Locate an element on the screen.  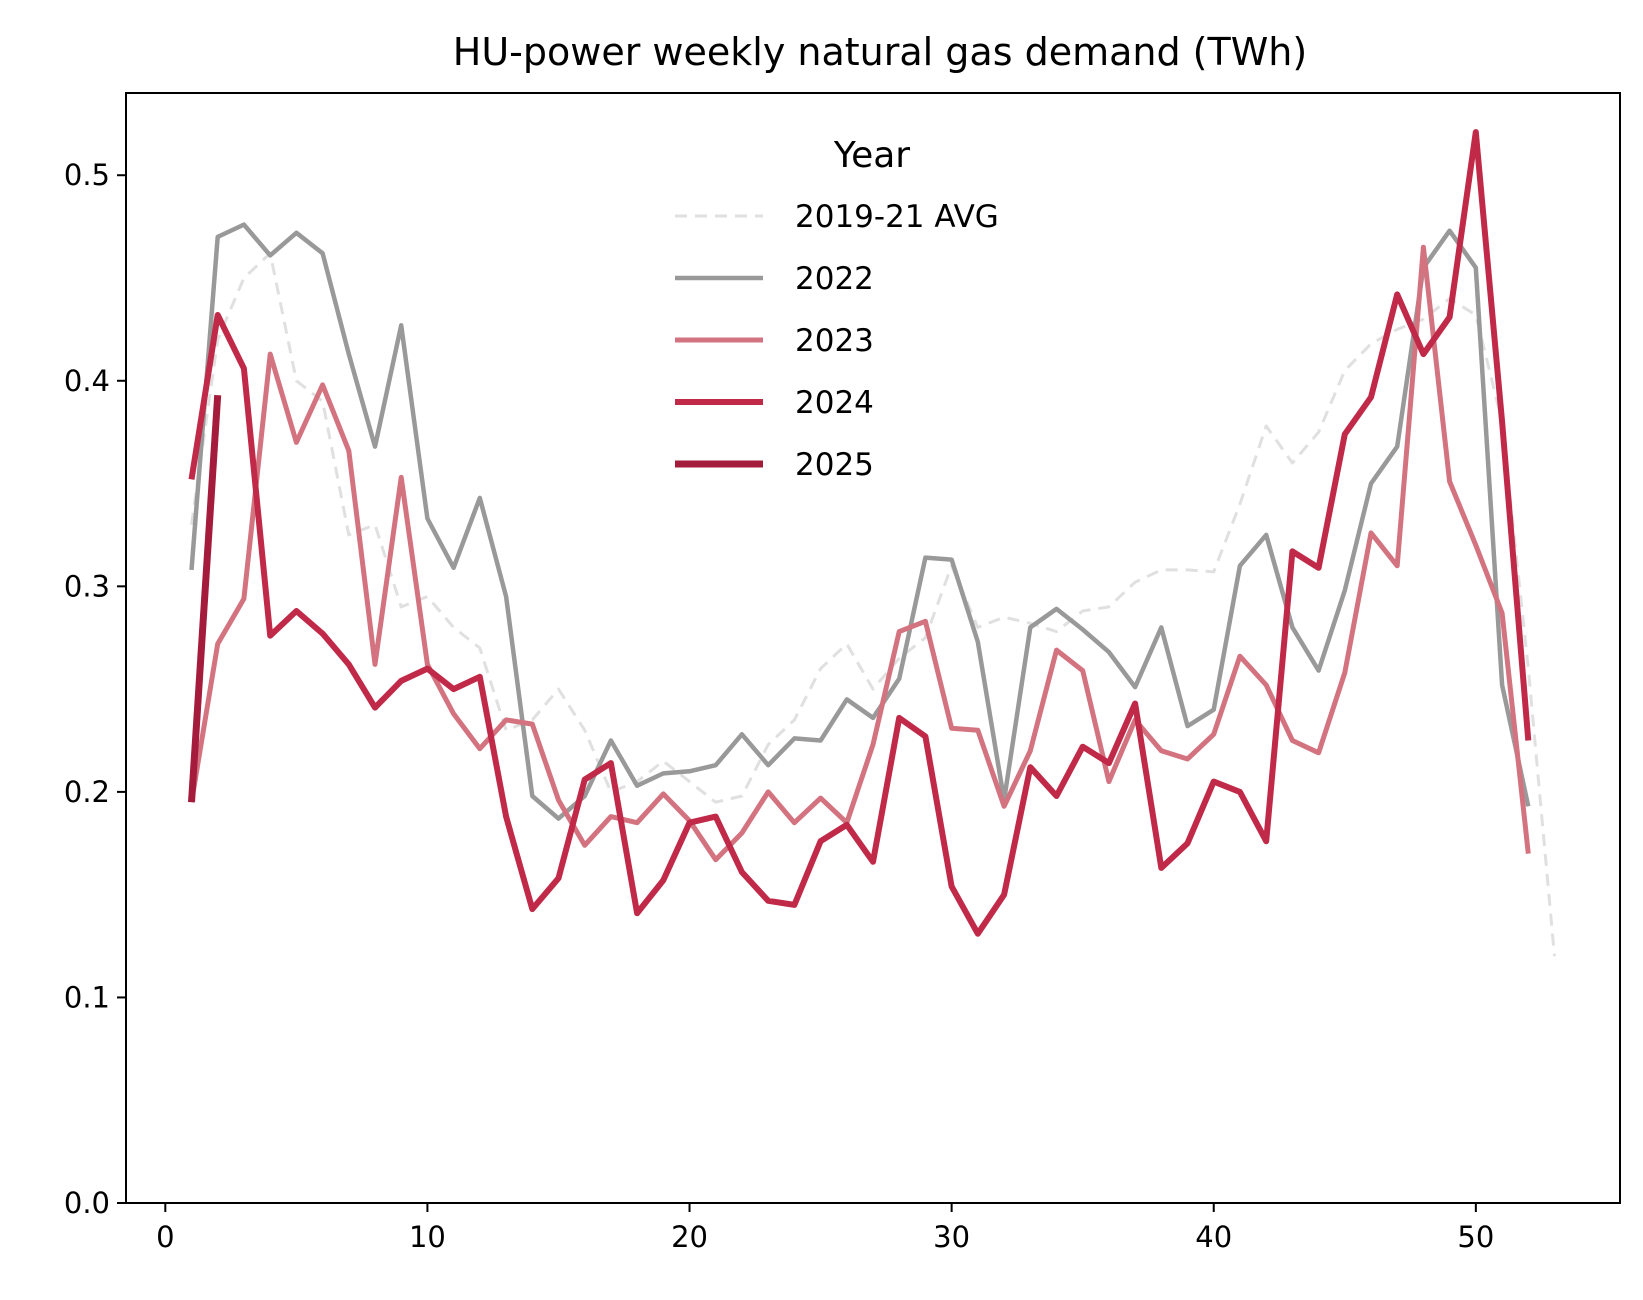
legend-label: 2022 is located at coordinates (834, 279).